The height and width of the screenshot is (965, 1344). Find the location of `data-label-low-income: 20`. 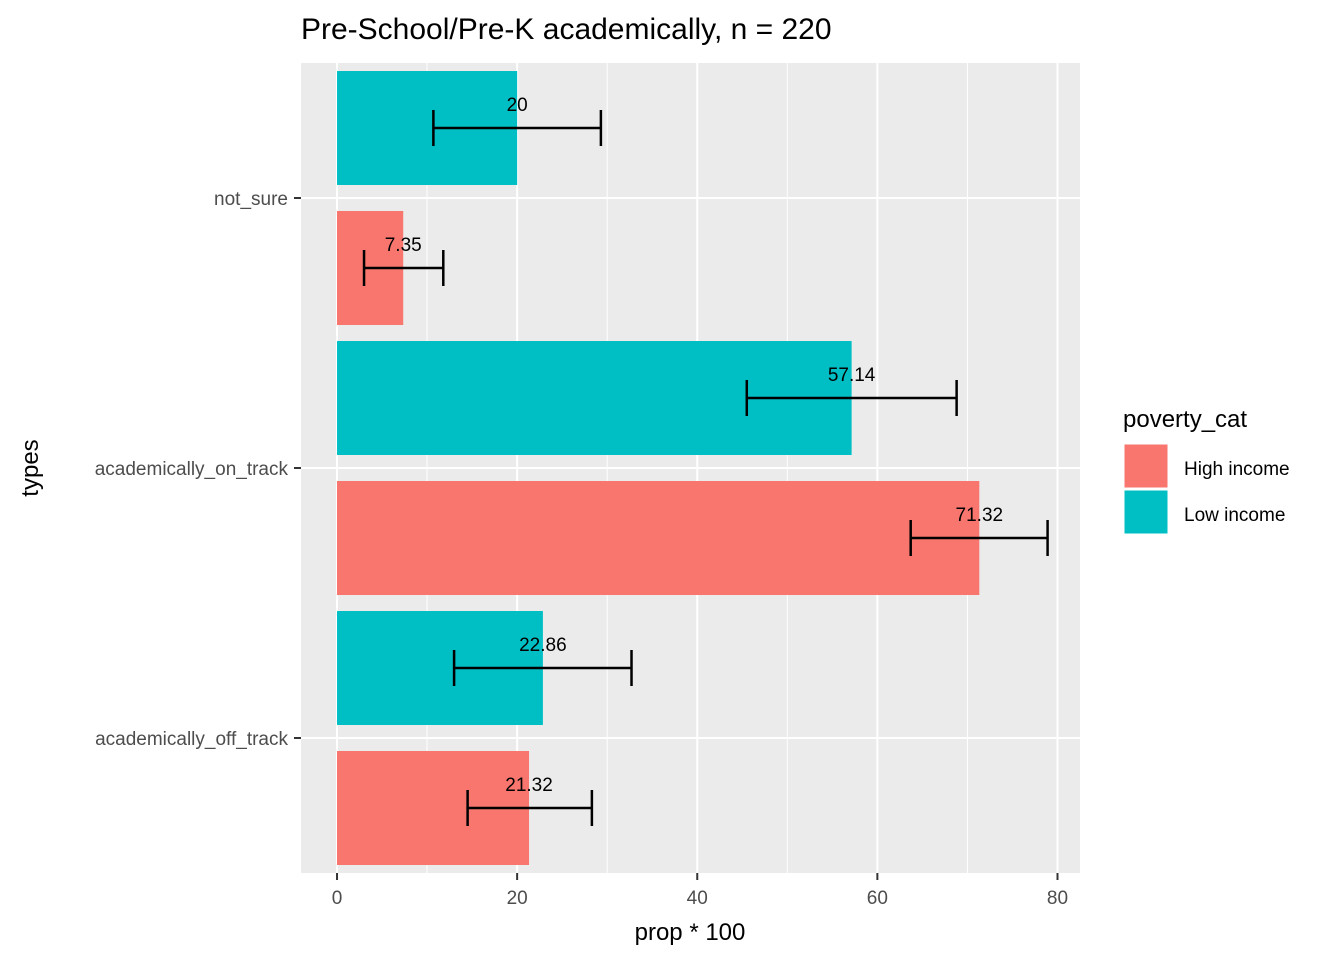

data-label-low-income: 20 is located at coordinates (517, 105).